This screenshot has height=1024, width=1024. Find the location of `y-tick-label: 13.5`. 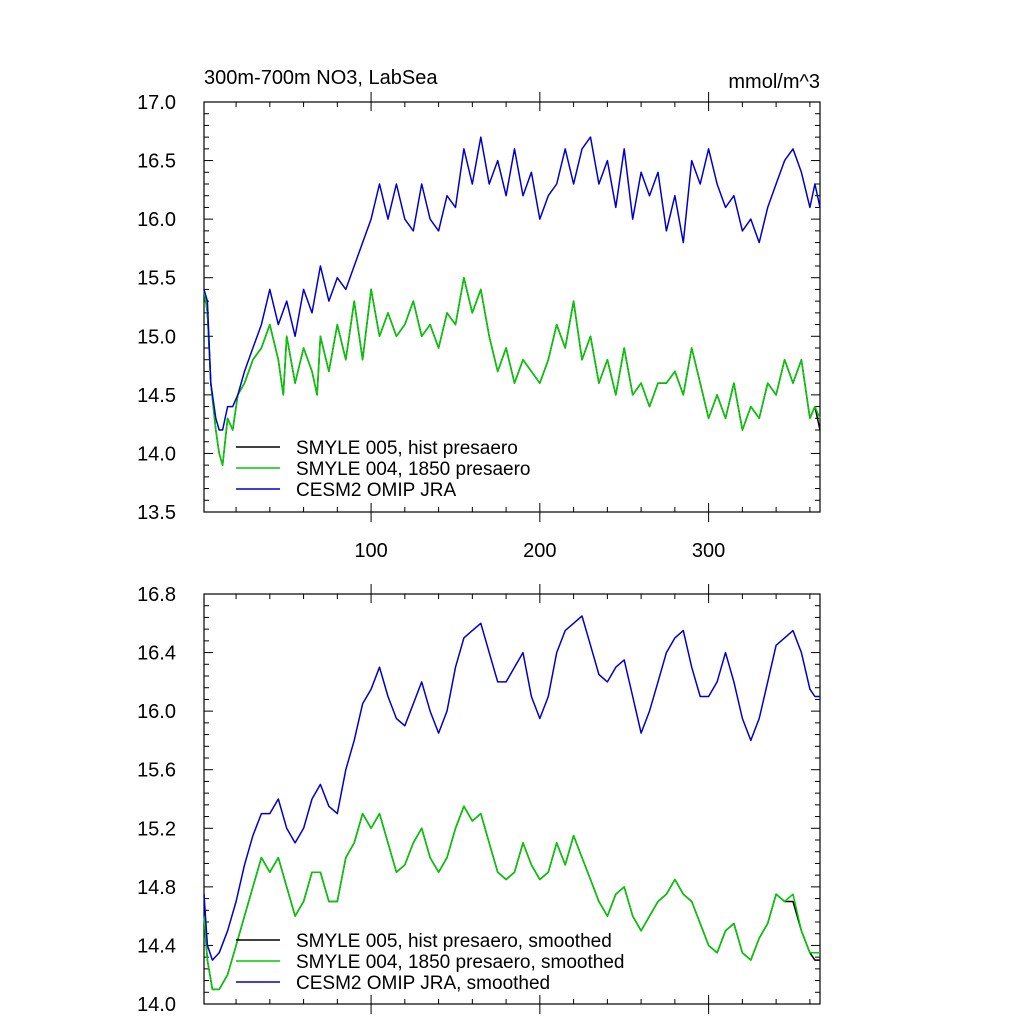

y-tick-label: 13.5 is located at coordinates (156, 513).